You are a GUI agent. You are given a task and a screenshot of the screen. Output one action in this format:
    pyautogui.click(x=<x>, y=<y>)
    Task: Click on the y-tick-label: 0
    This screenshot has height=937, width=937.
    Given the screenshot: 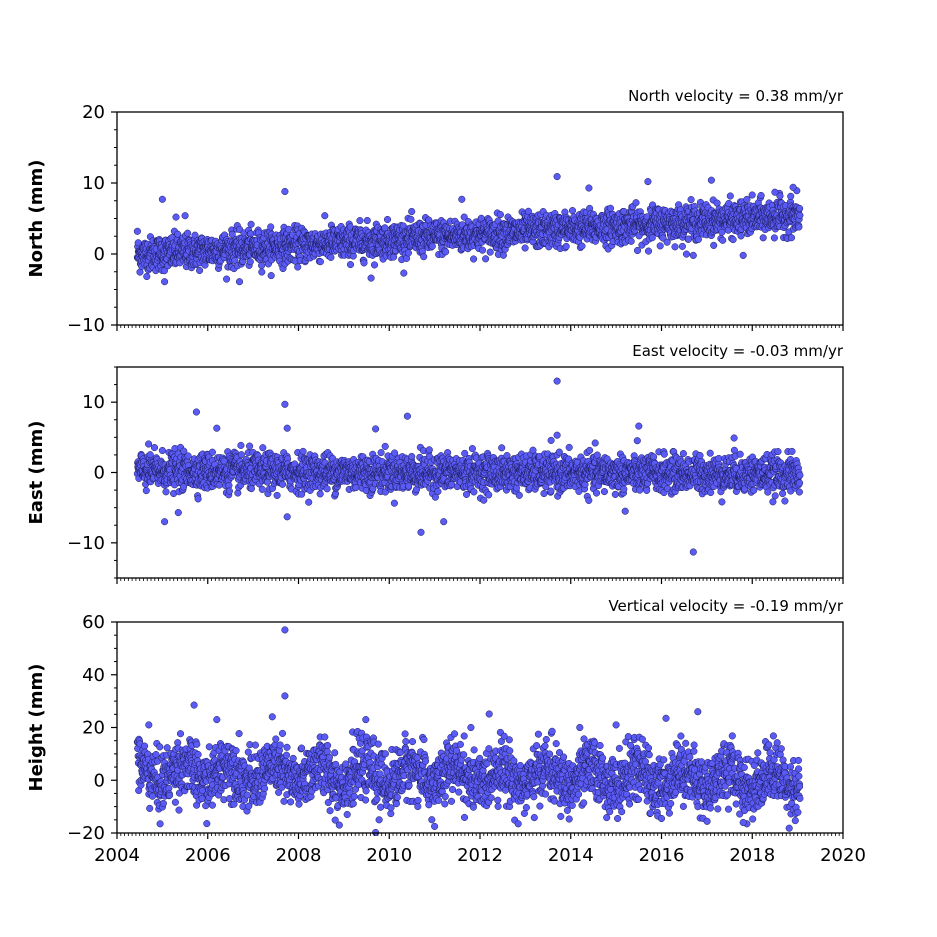 What is the action you would take?
    pyautogui.click(x=99, y=254)
    